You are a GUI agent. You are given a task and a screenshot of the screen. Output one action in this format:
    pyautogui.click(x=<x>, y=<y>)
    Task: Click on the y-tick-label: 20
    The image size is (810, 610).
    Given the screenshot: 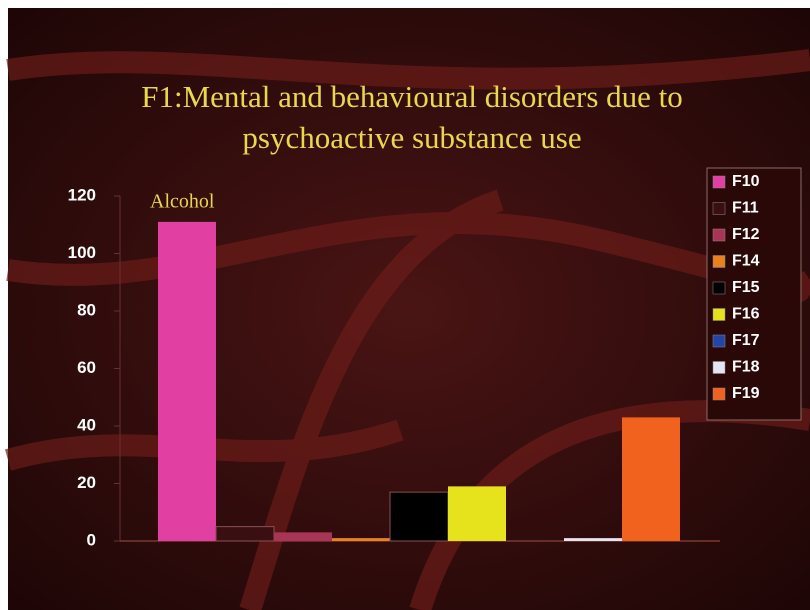 What is the action you would take?
    pyautogui.click(x=86, y=482)
    